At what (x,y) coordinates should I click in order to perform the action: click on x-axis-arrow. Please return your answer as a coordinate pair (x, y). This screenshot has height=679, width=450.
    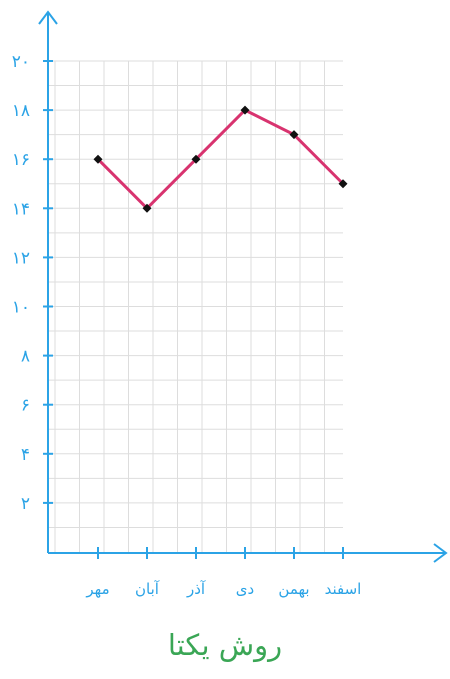
    Looking at the image, I should click on (440, 553).